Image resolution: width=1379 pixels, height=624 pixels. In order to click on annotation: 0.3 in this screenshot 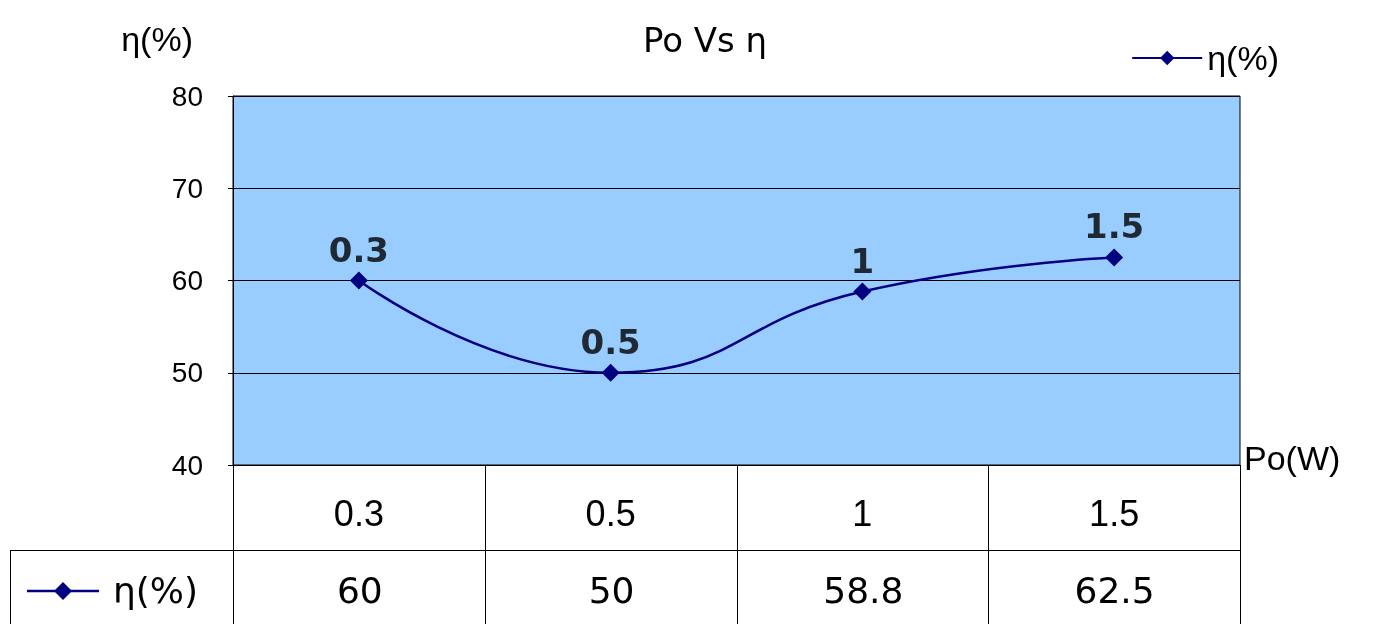, I will do `click(358, 249)`.